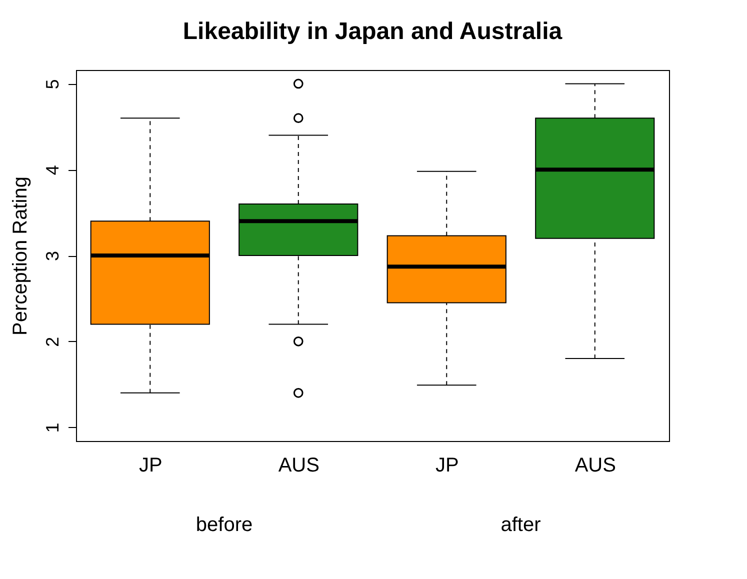 The width and height of the screenshot is (747, 579). I want to click on y-tick-label: 1, so click(52, 427).